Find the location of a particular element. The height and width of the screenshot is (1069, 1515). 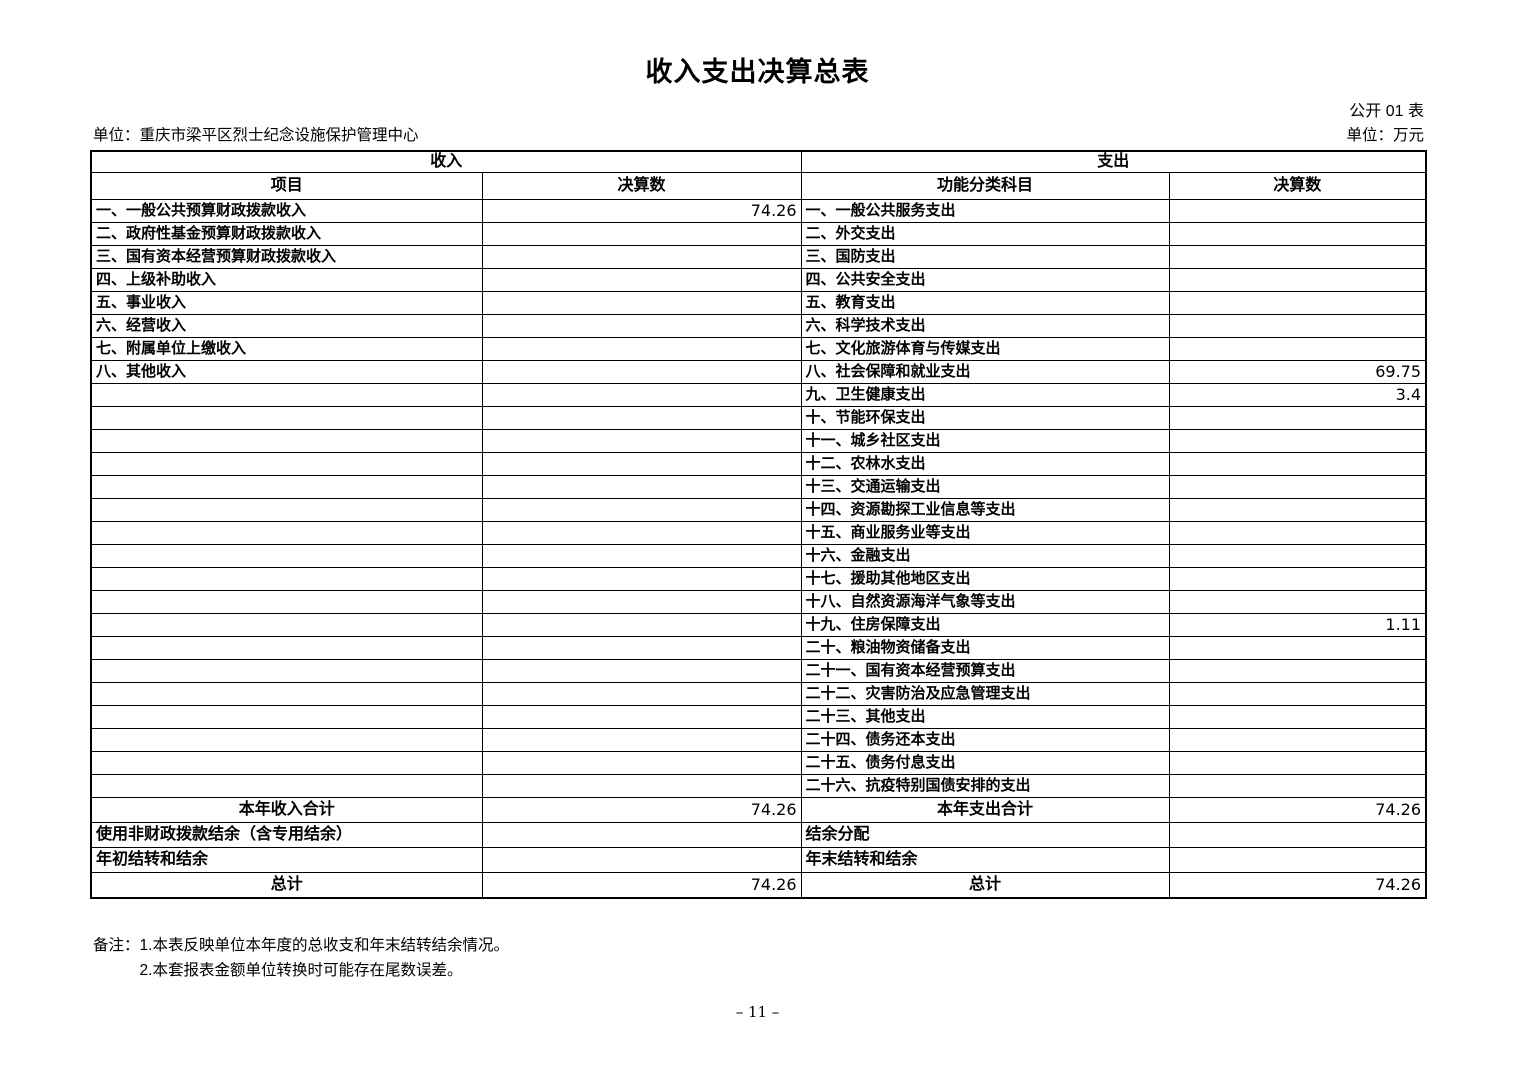

table-row: 十三、交通运输支出 is located at coordinates (758, 487).